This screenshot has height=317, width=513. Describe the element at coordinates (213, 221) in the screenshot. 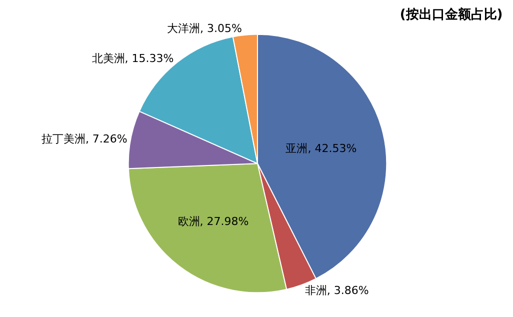

I see `slice-label: 欧洲, 27.98%` at that location.